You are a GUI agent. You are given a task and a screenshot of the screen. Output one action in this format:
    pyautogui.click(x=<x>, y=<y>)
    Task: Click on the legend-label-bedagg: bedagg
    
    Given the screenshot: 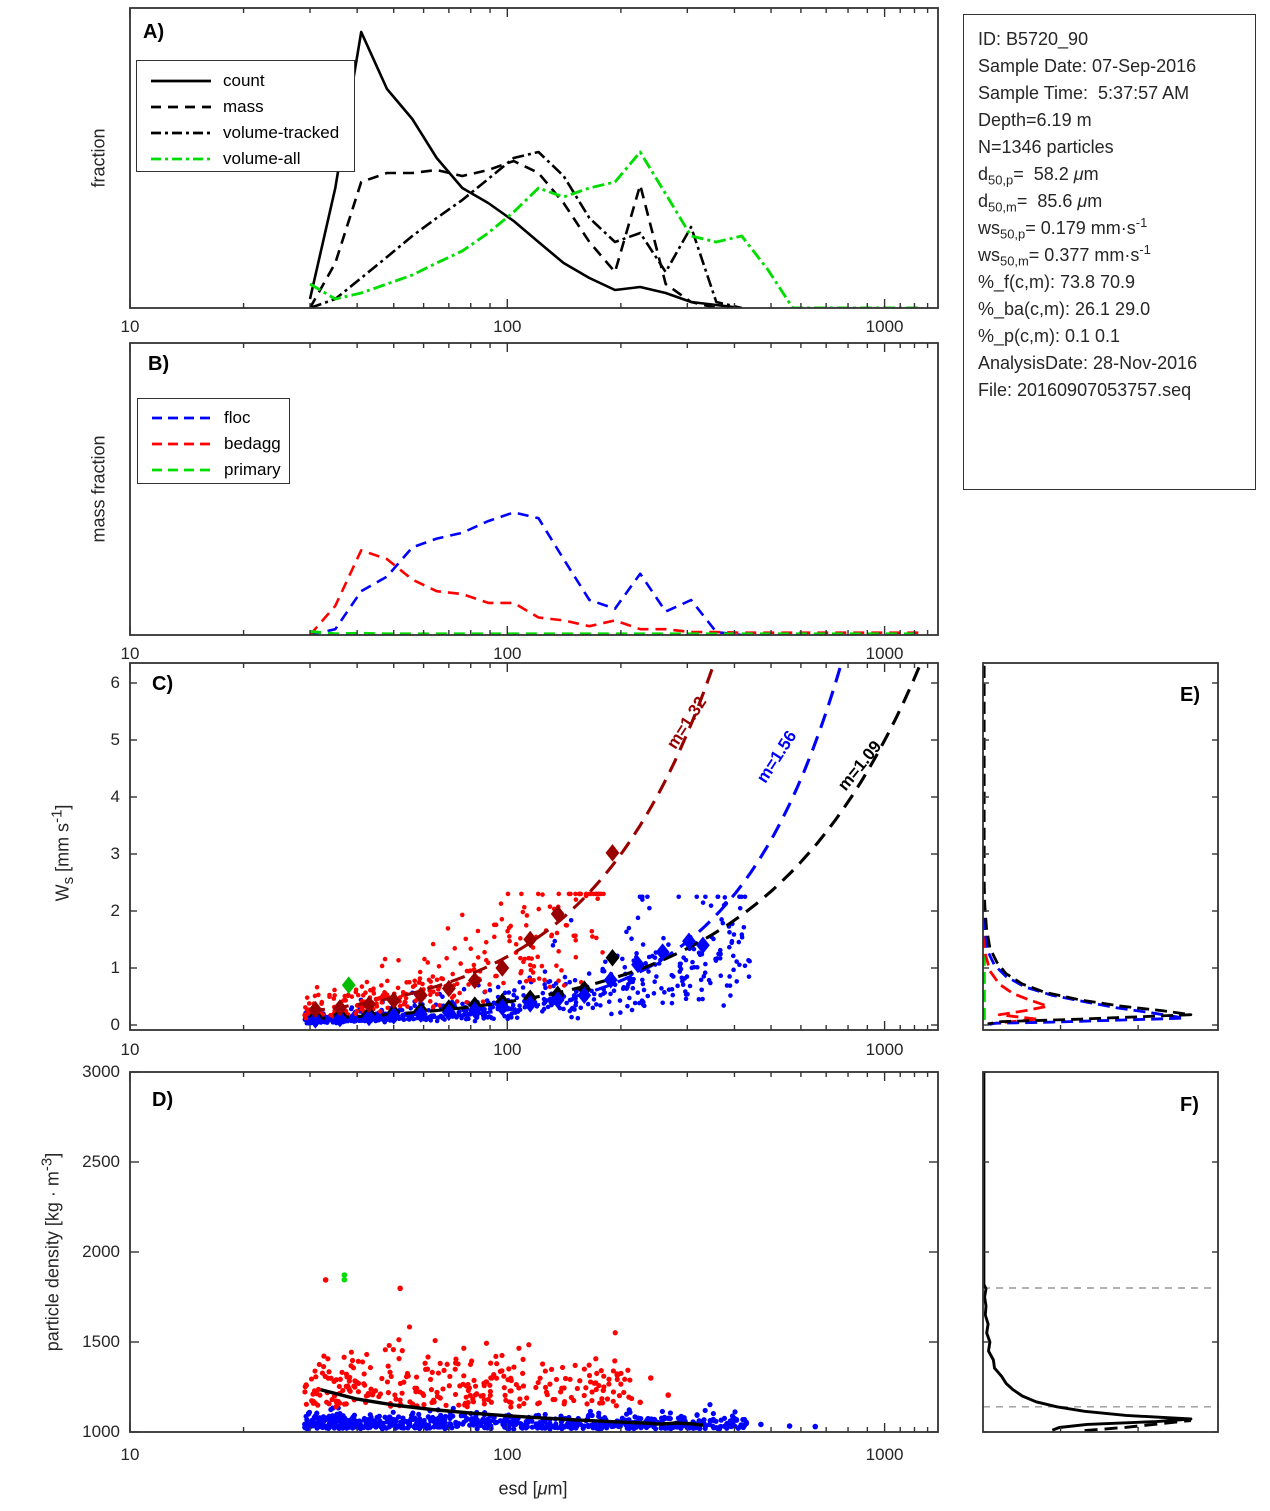 What is the action you would take?
    pyautogui.click(x=252, y=443)
    